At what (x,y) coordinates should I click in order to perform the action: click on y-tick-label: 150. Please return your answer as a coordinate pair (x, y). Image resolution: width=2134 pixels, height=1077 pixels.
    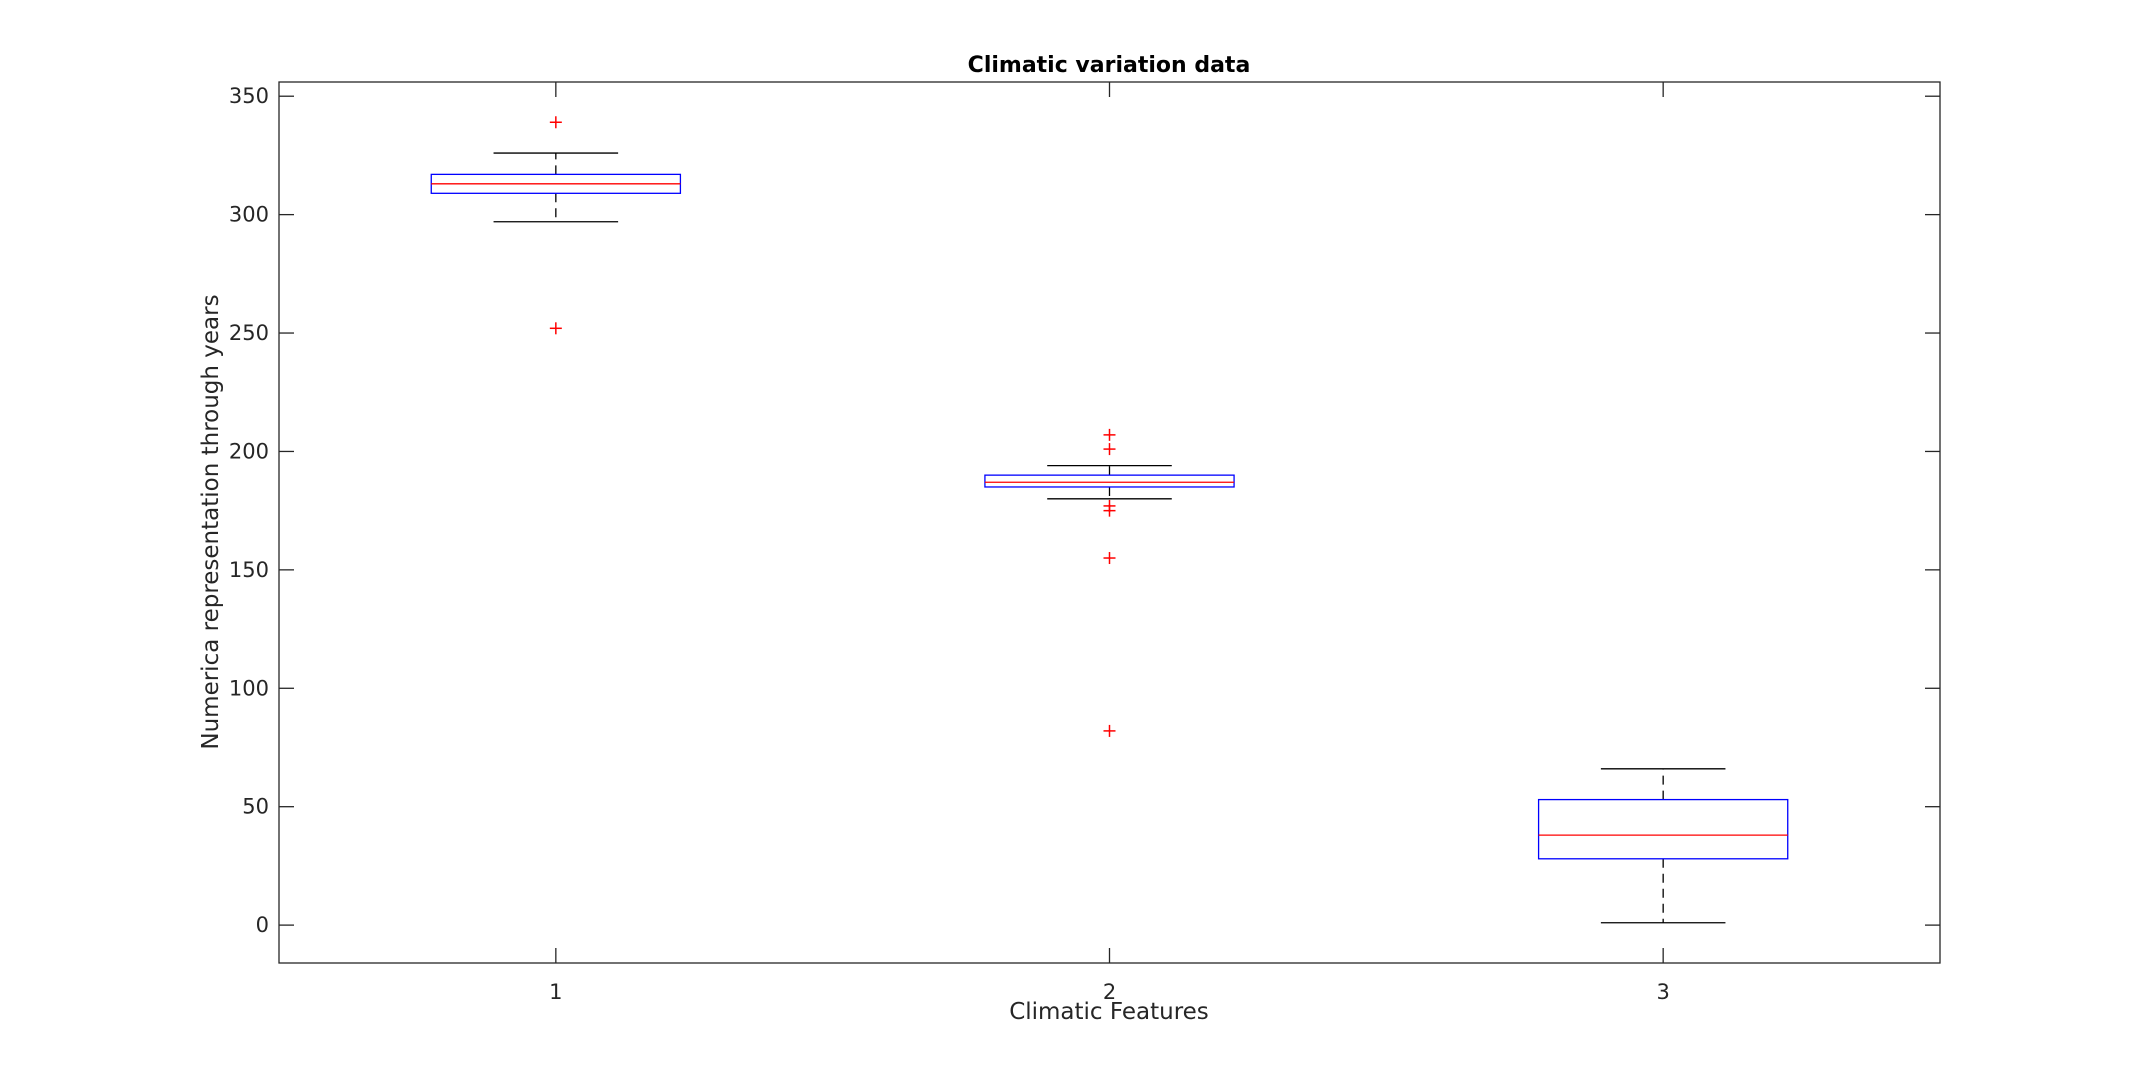
    Looking at the image, I should click on (249, 570).